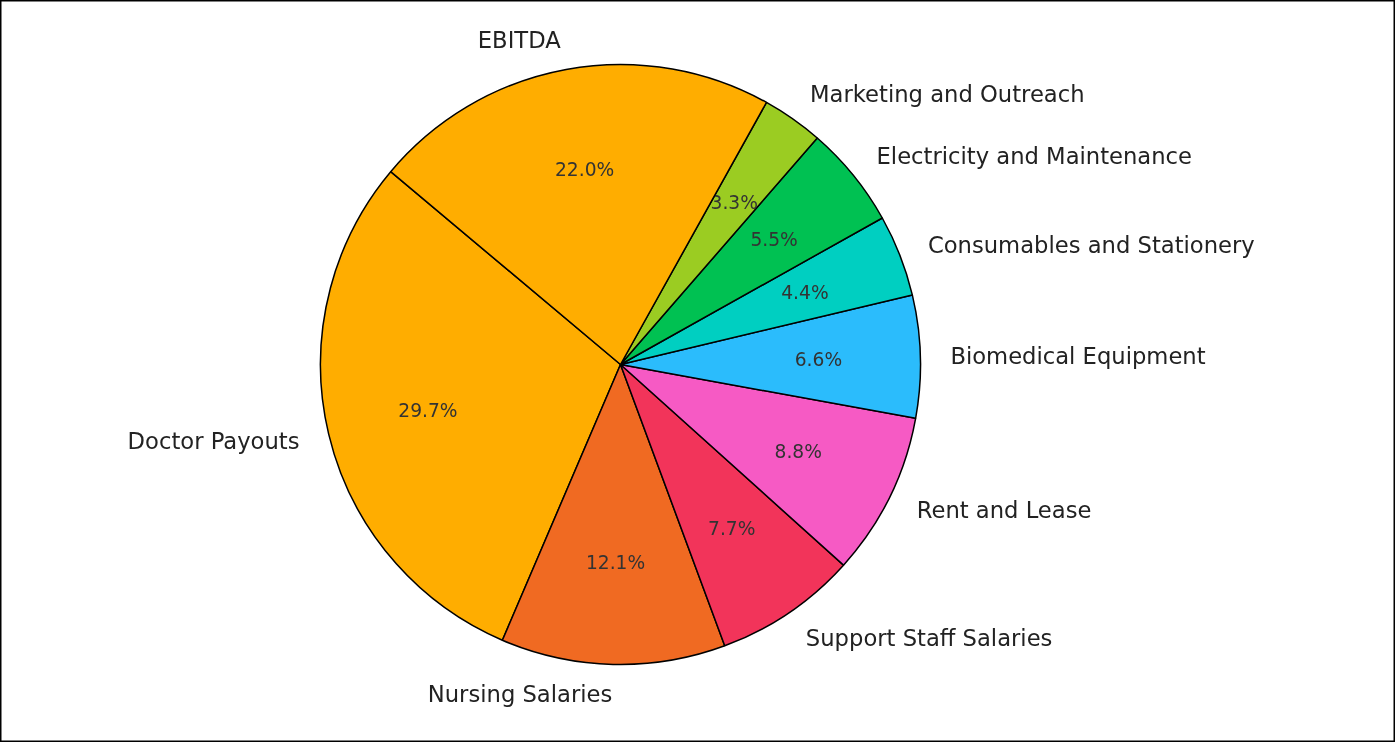  Describe the element at coordinates (774, 240) in the screenshot. I see `data-label: 5.5%` at that location.